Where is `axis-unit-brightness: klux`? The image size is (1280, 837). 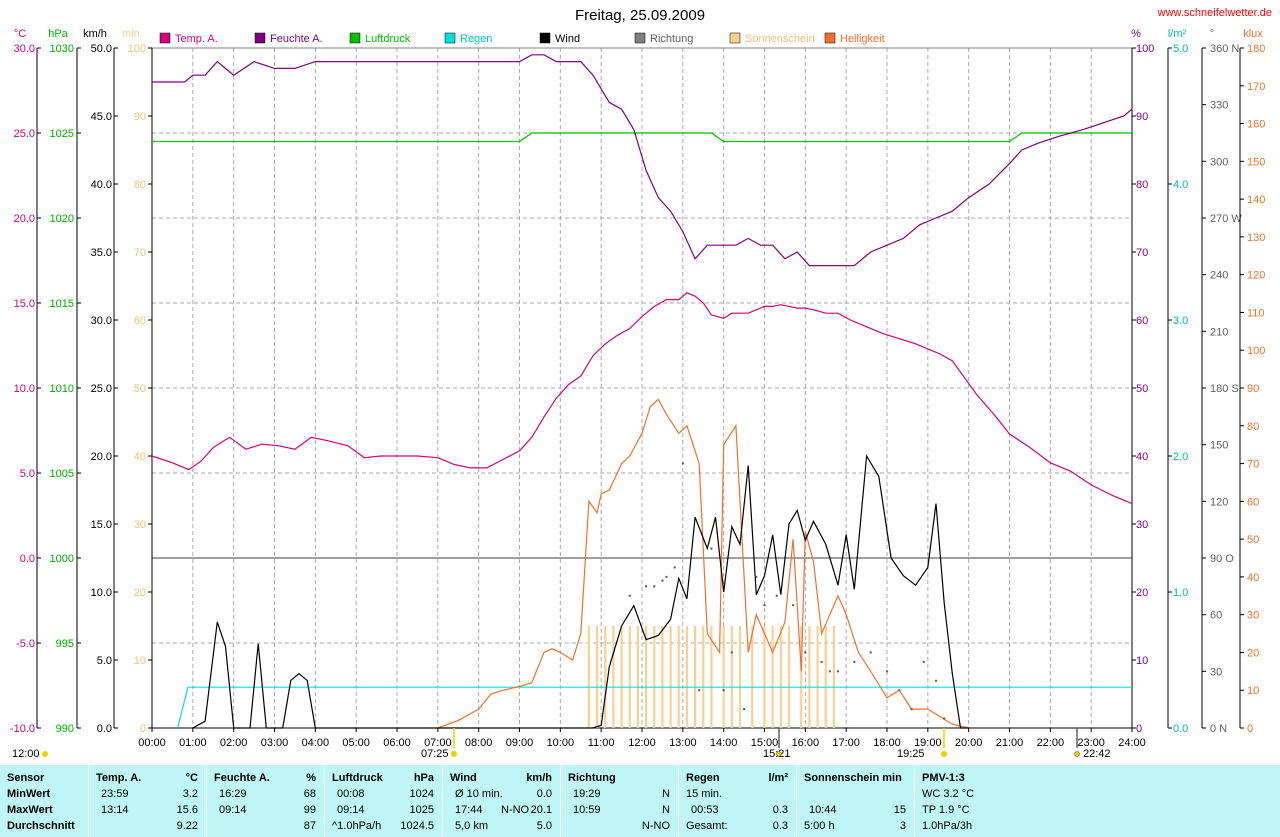 axis-unit-brightness: klux is located at coordinates (1253, 34).